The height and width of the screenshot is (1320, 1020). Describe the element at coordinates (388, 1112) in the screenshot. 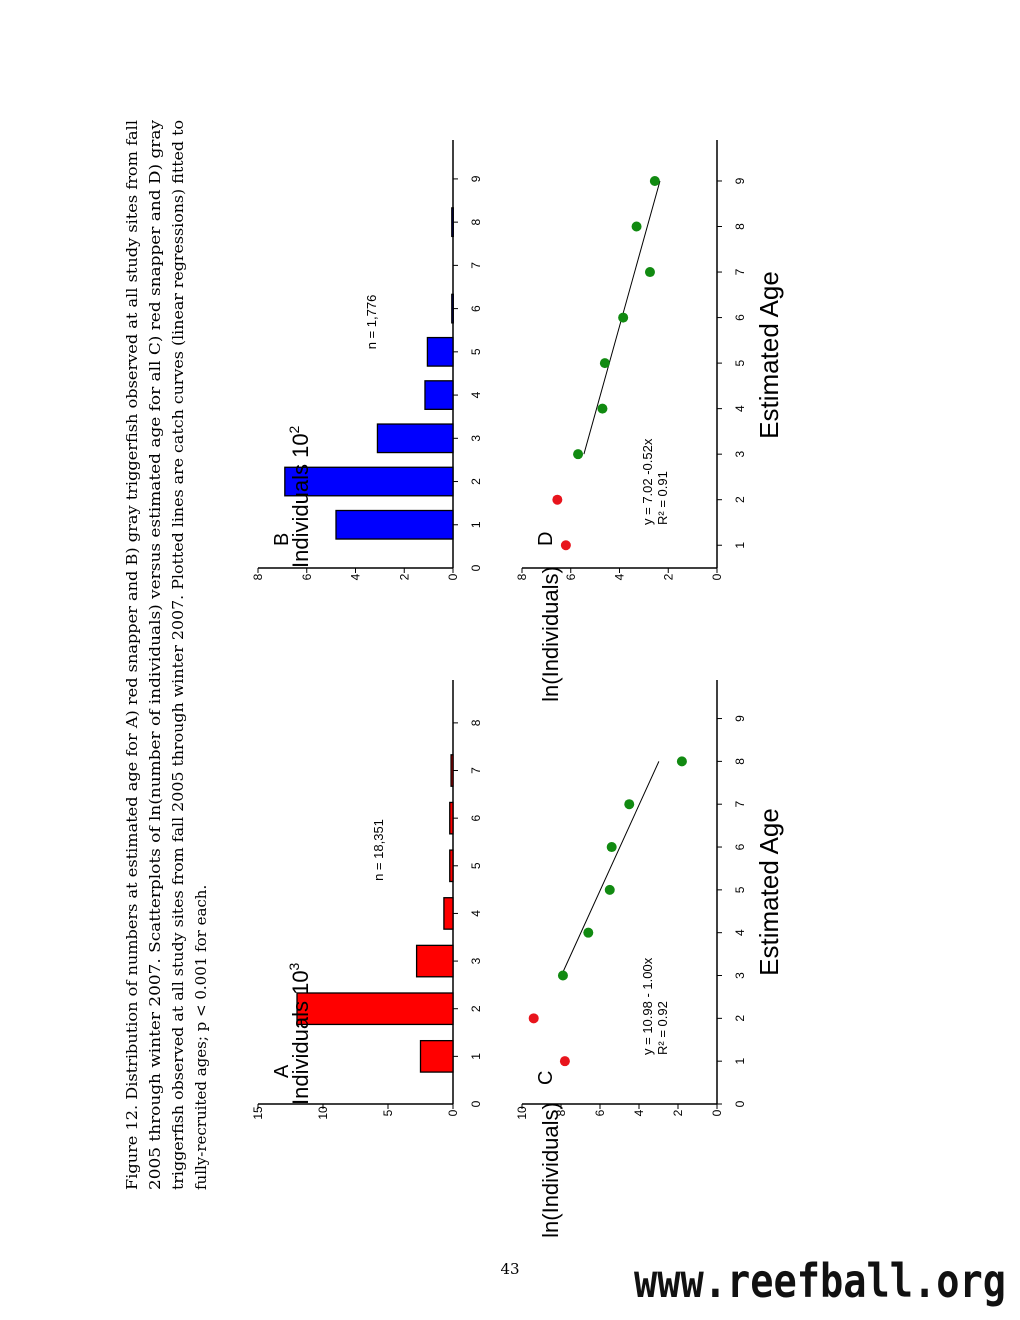

I see `panel-a-ytick-label: 5` at that location.